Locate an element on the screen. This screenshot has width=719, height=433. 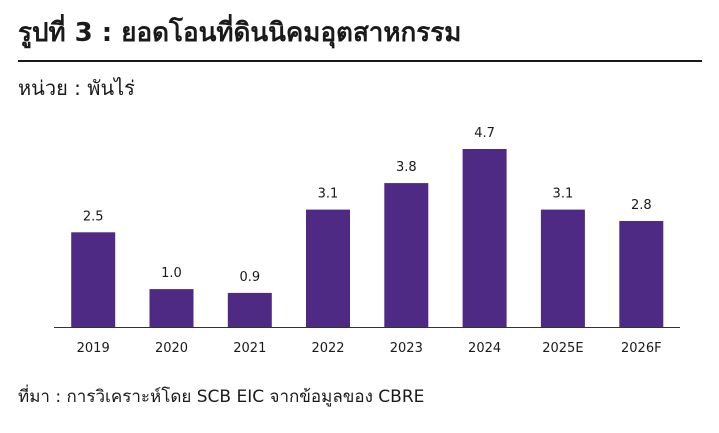
data-label-2021: 0.9 is located at coordinates (249, 277).